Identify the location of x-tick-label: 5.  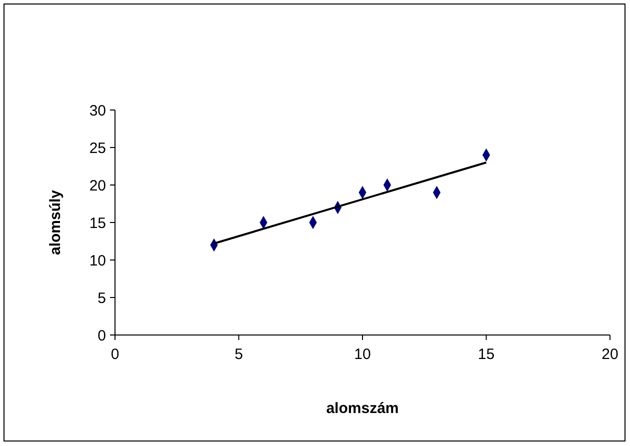
(238, 354).